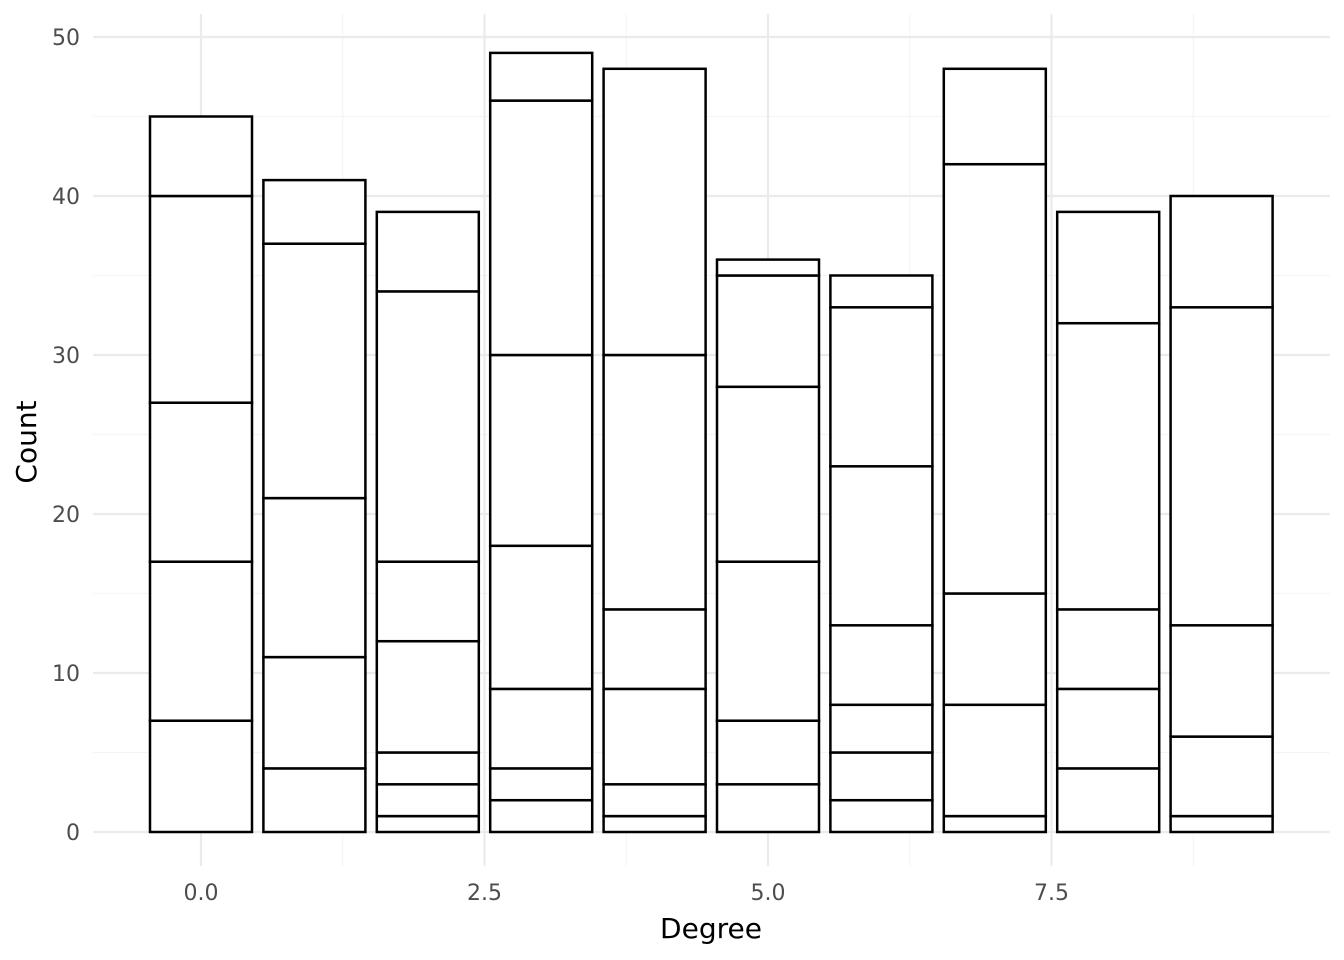 The image size is (1344, 960). Describe the element at coordinates (484, 893) in the screenshot. I see `x-tick-label: 2.5` at that location.